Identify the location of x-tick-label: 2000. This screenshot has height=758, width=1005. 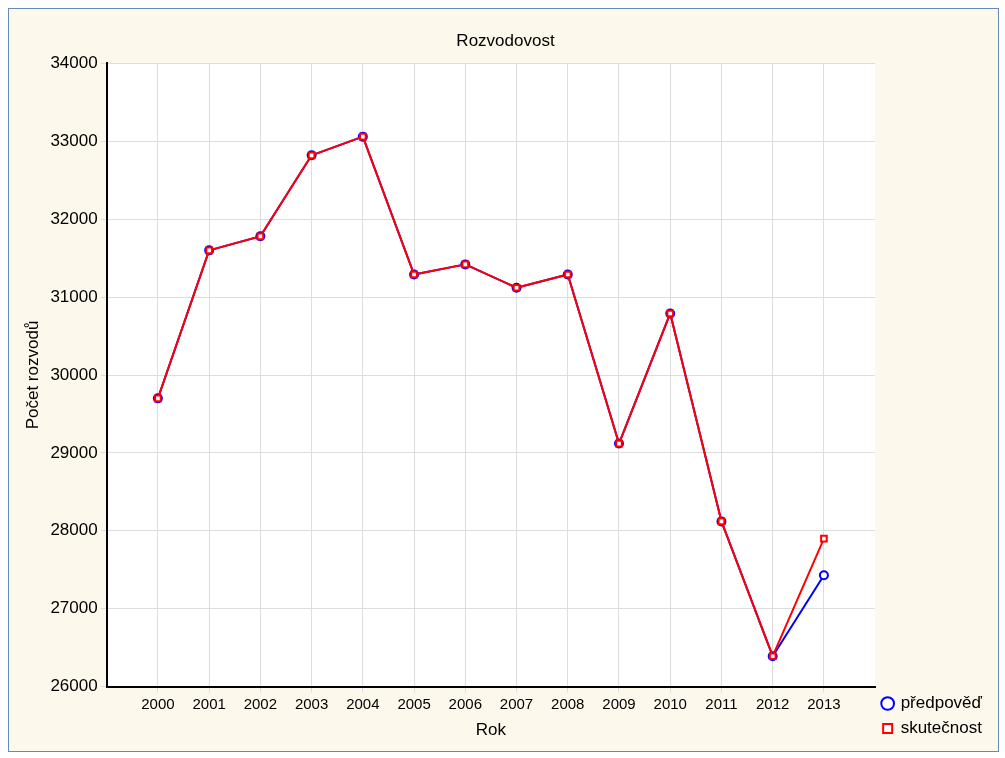
(158, 703).